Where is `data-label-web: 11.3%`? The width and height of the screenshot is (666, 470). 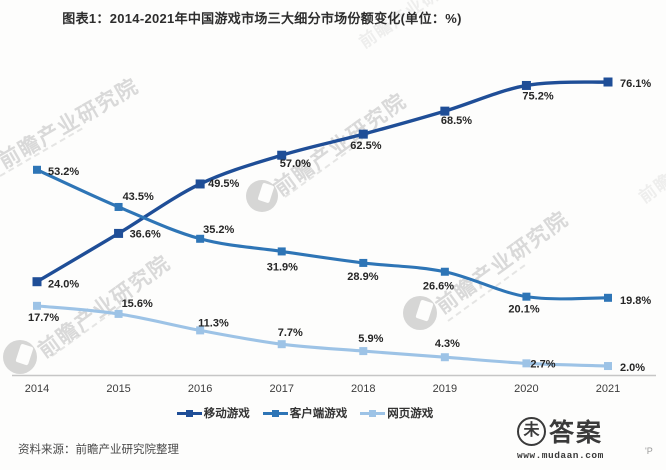 data-label-web: 11.3% is located at coordinates (213, 323).